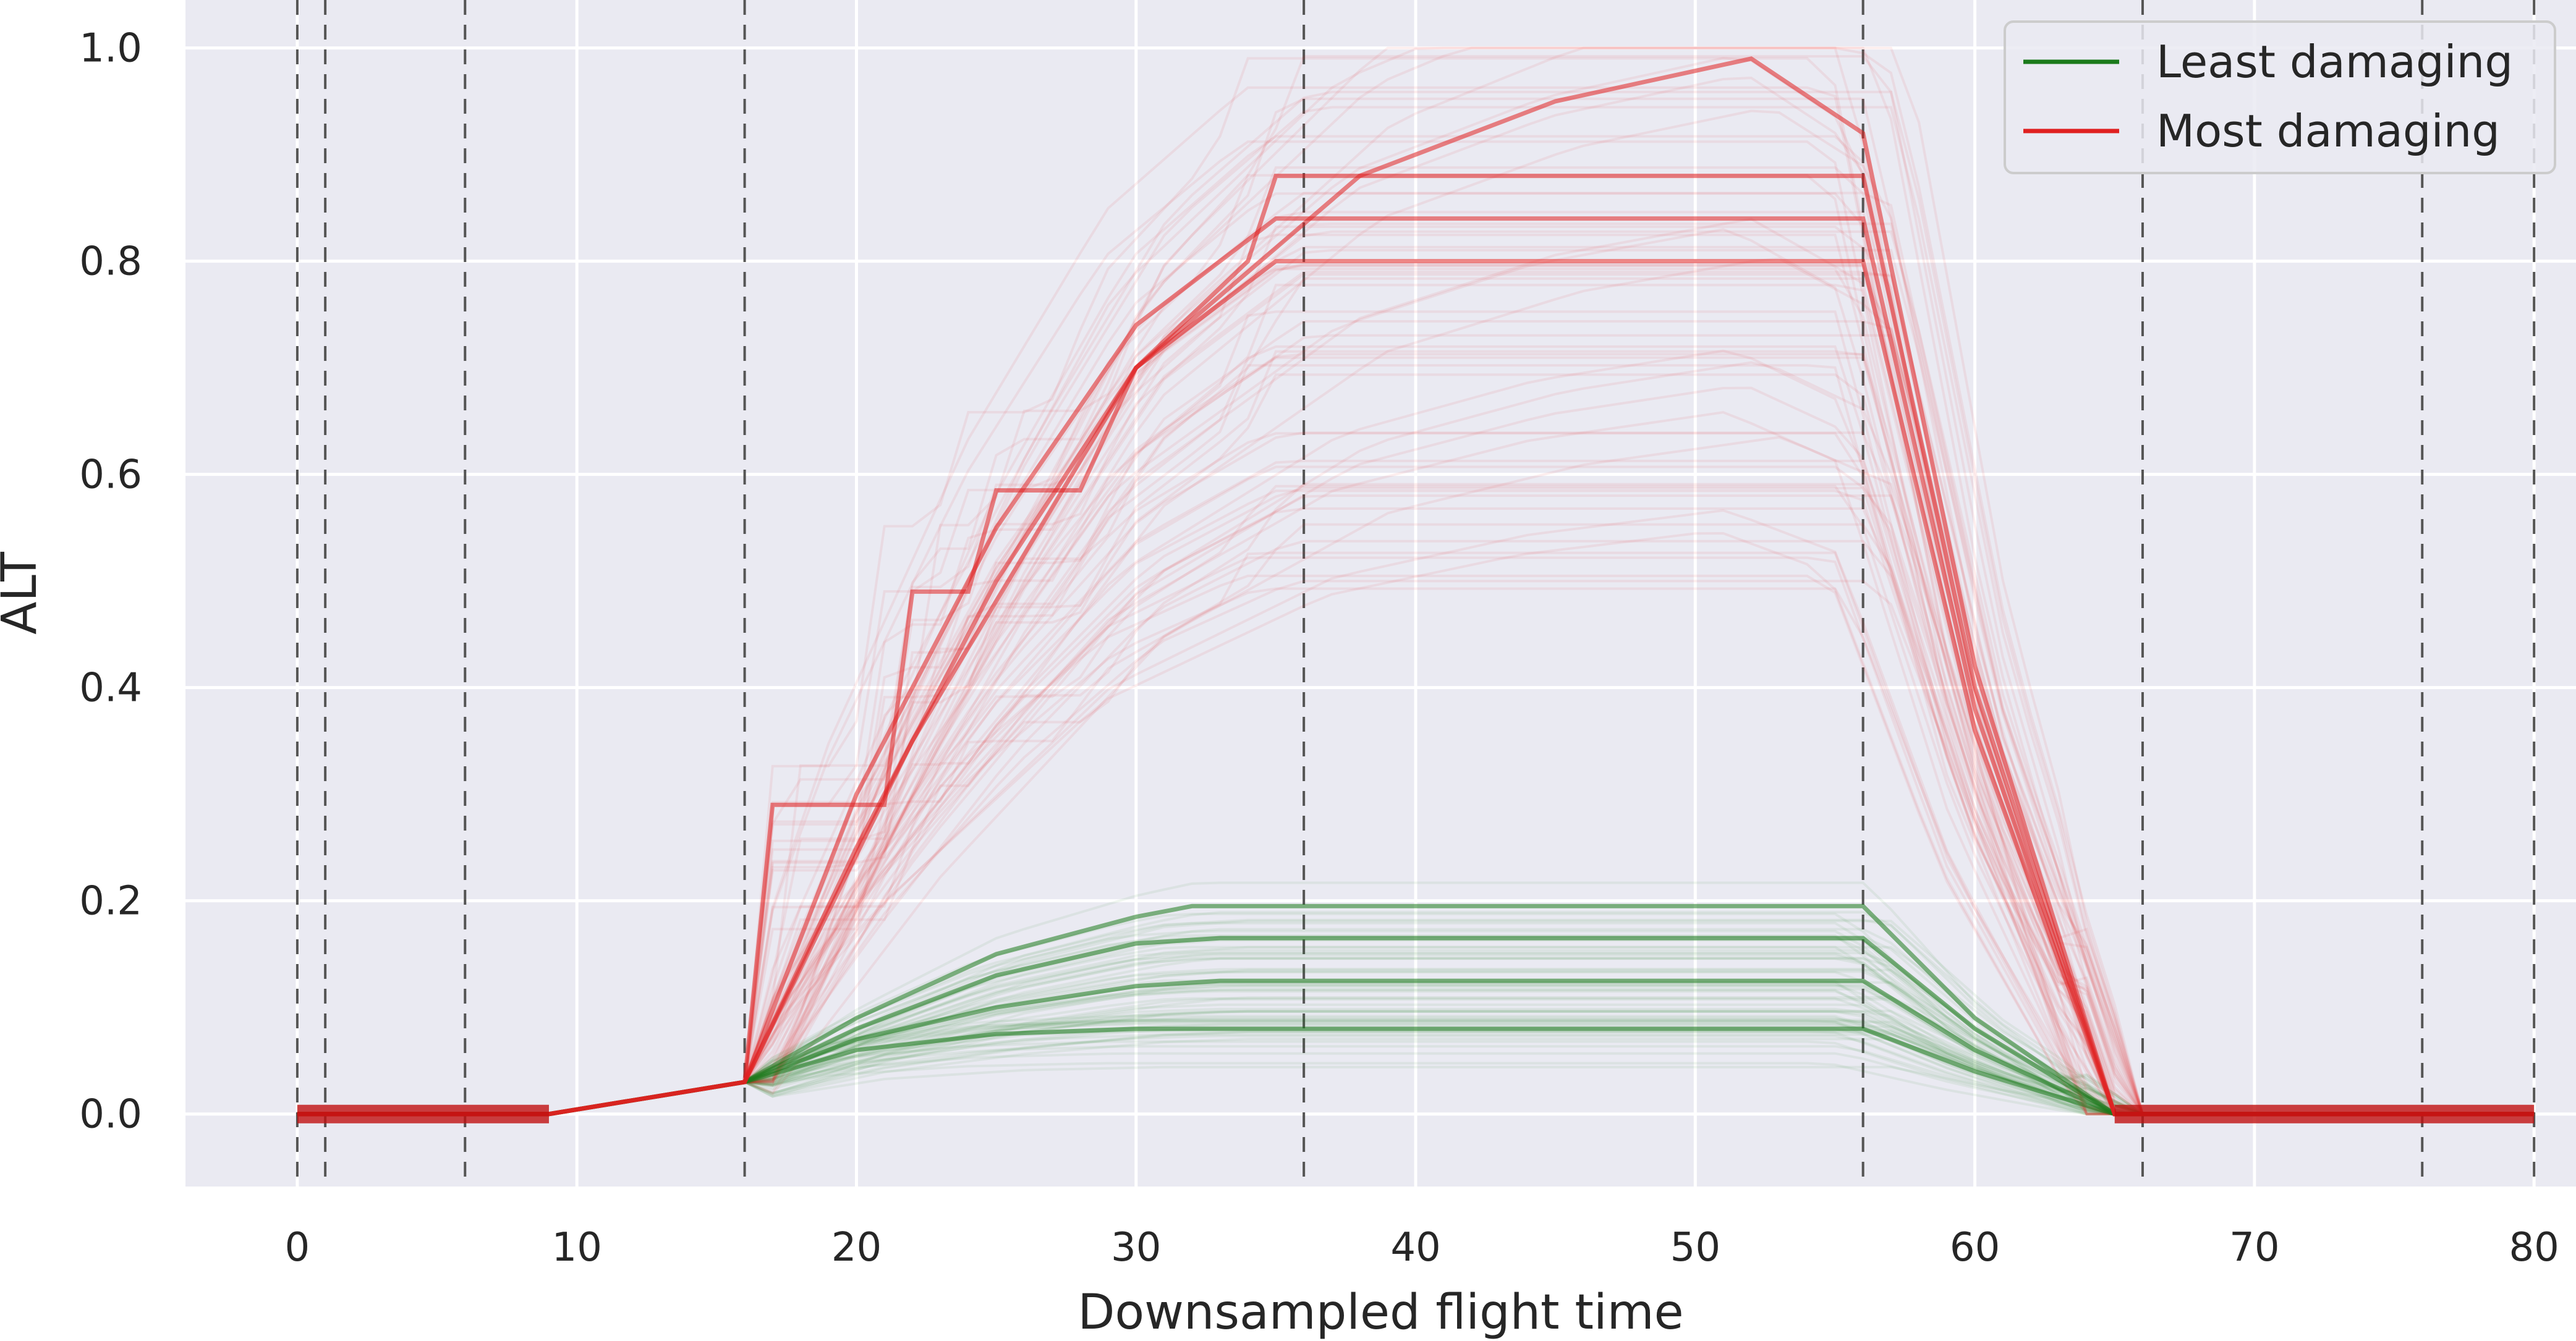  What do you see at coordinates (2328, 131) in the screenshot?
I see `legend-label: Most damaging` at bounding box center [2328, 131].